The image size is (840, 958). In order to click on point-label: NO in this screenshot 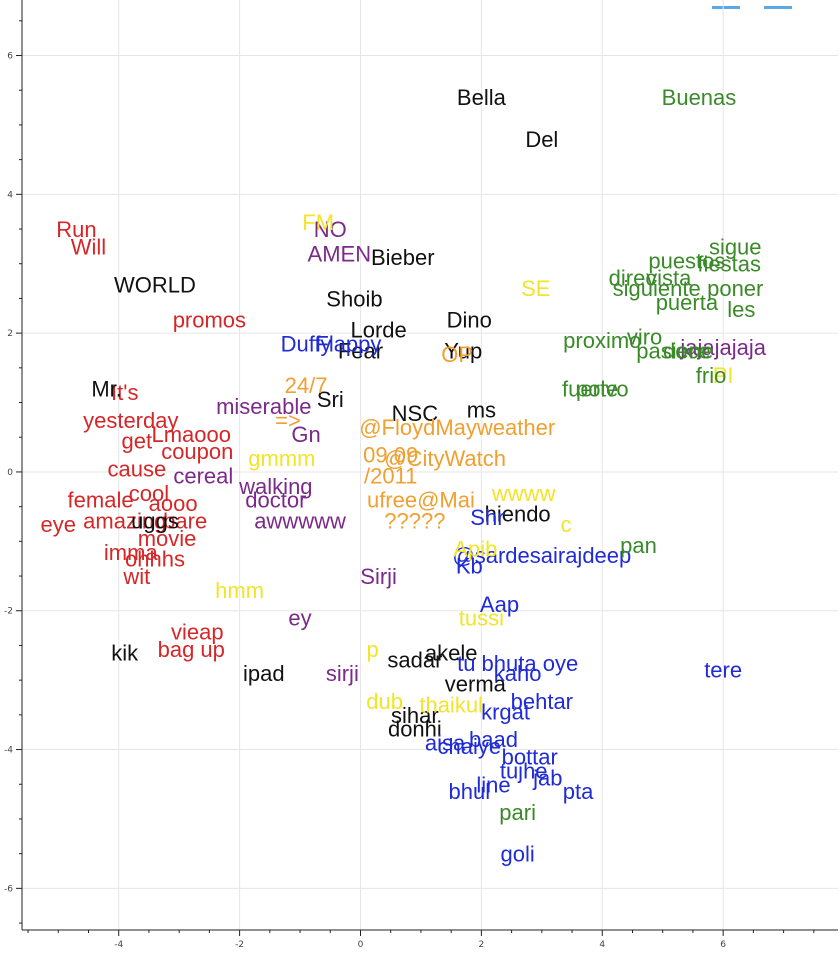, I will do `click(330, 229)`.